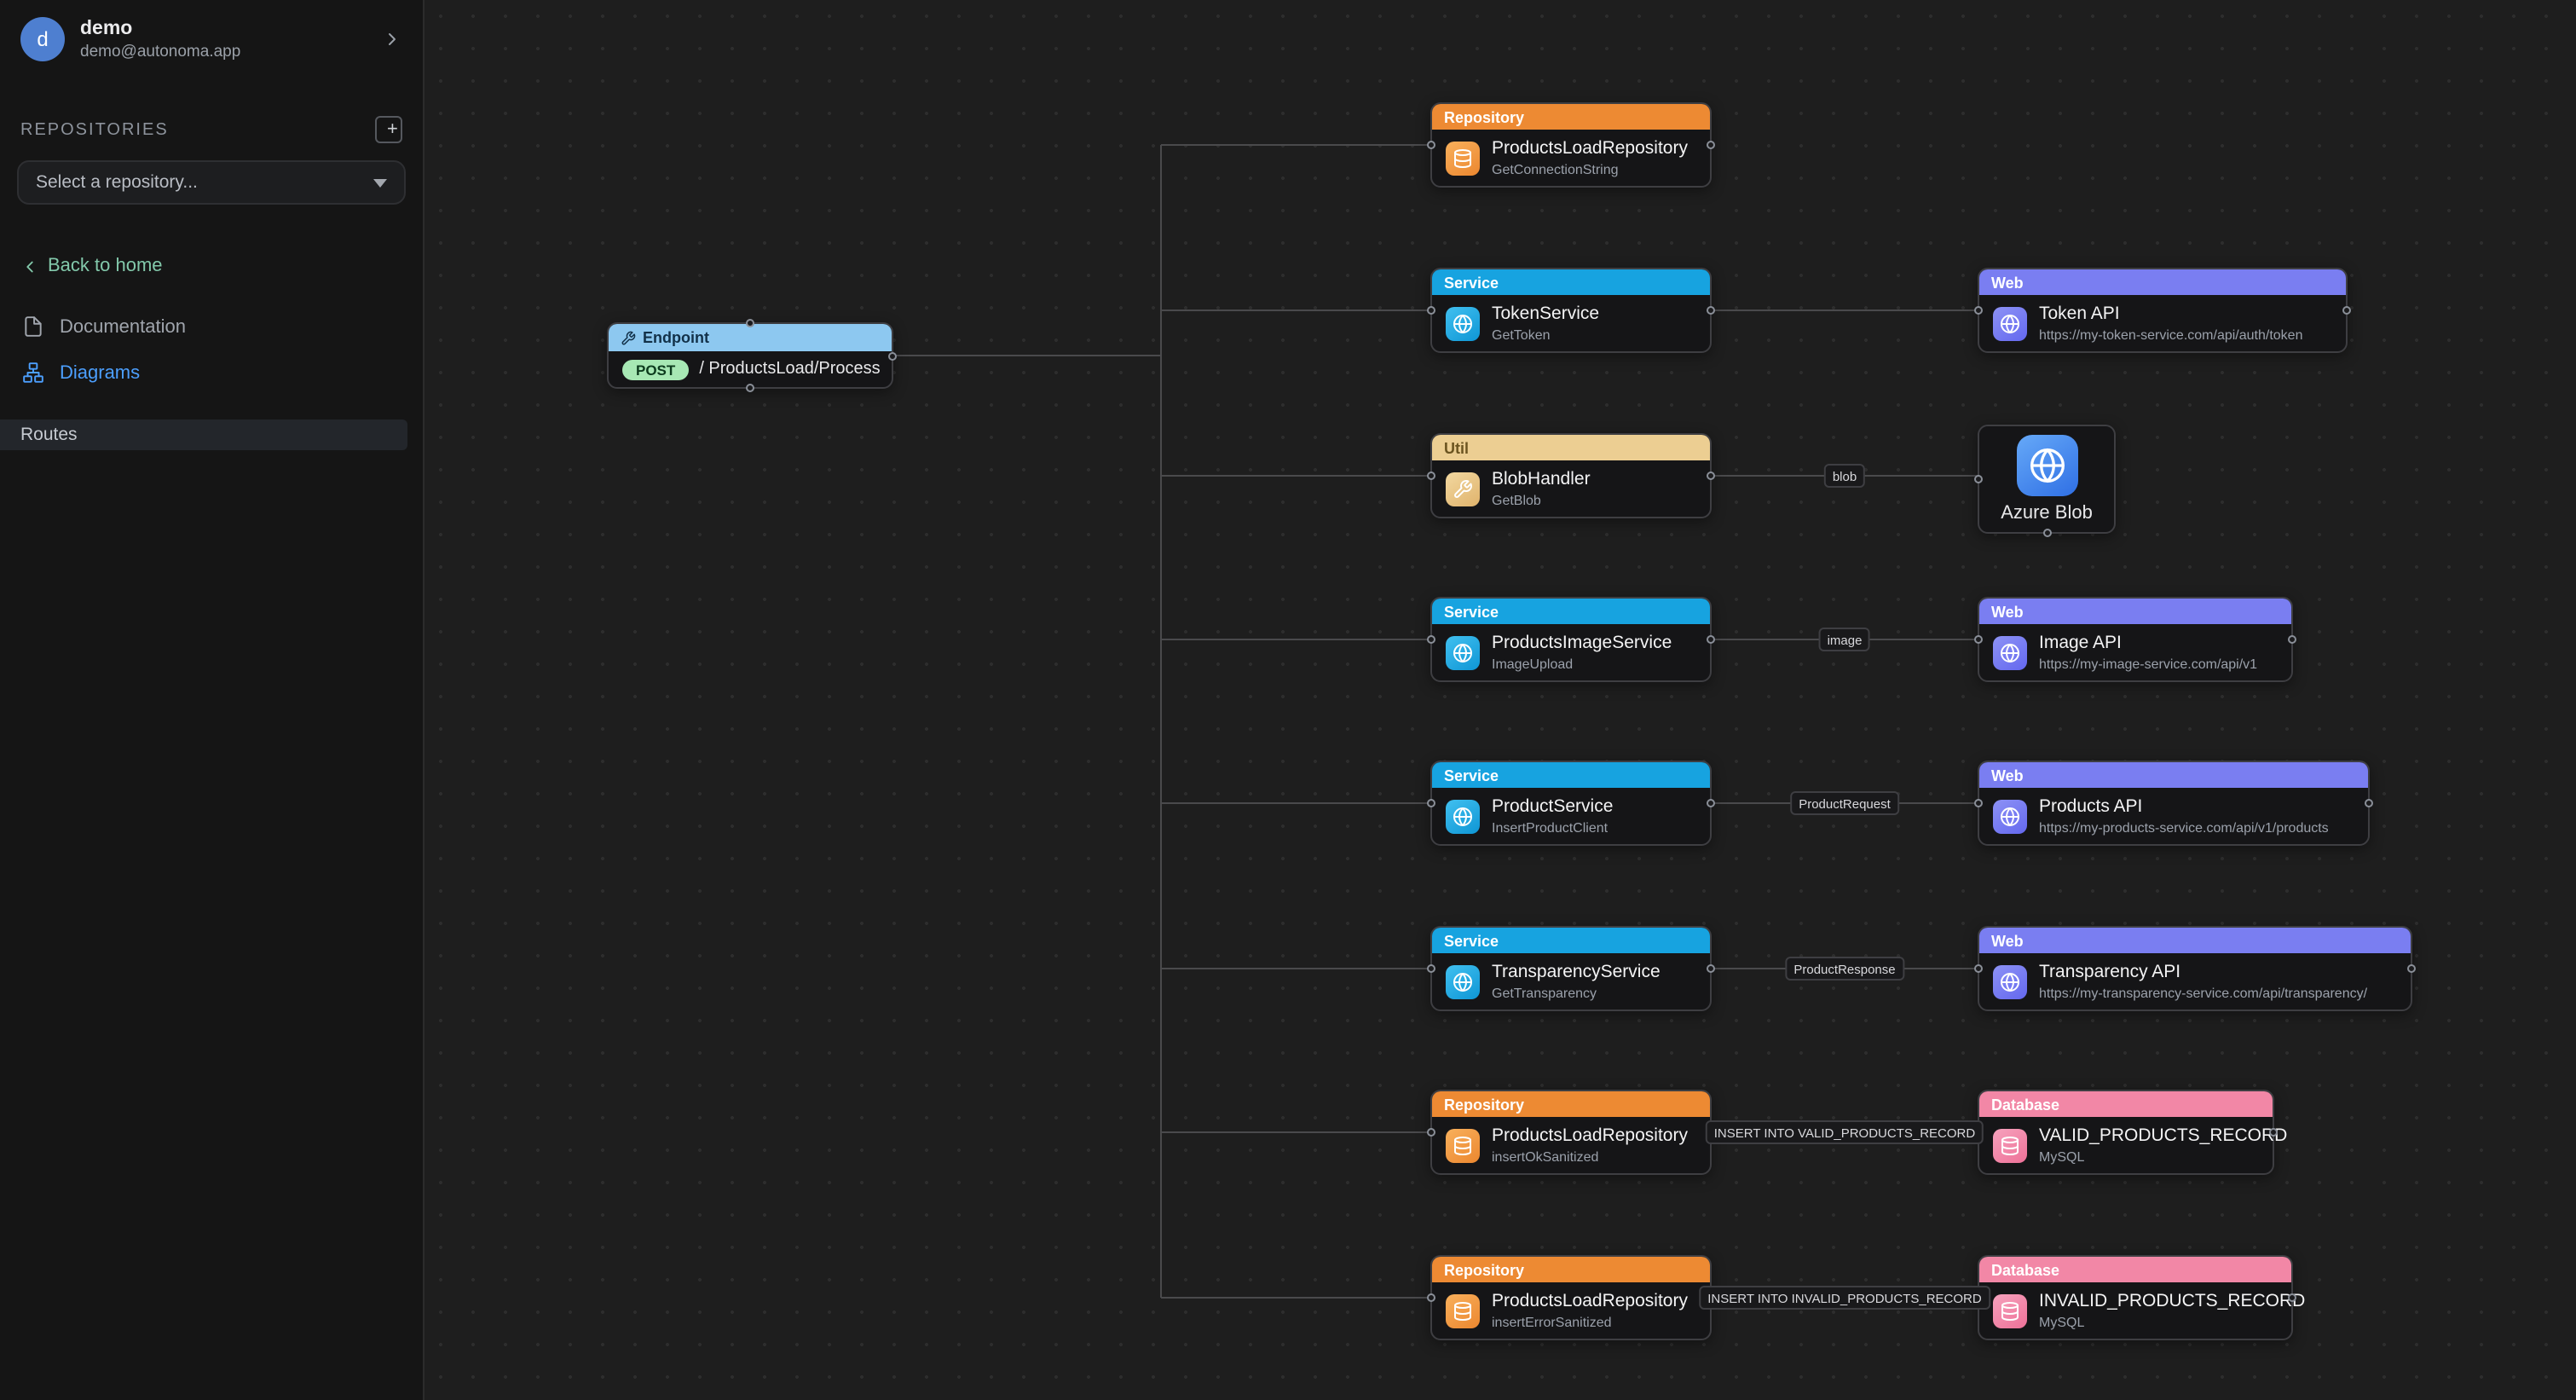 This screenshot has height=1400, width=2576. What do you see at coordinates (123, 326) in the screenshot?
I see `sidebar-item-label: Documentation` at bounding box center [123, 326].